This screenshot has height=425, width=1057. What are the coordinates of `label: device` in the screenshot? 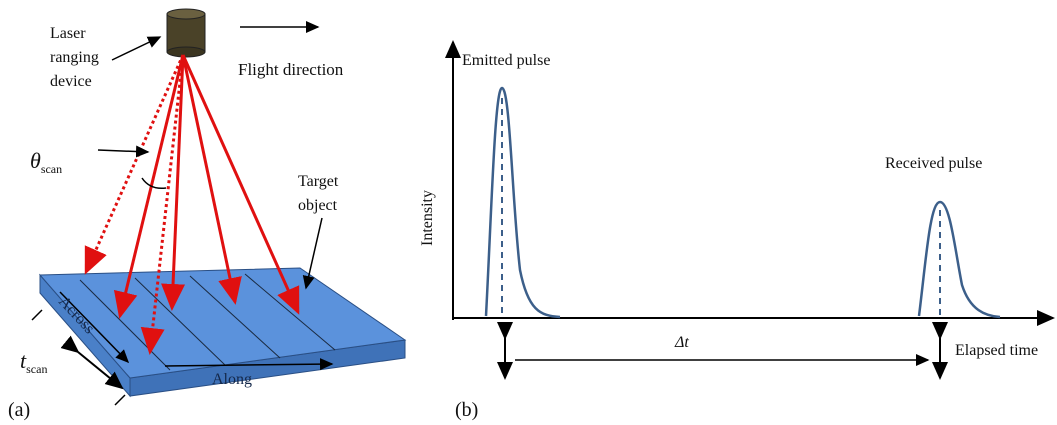 It's located at (71, 81).